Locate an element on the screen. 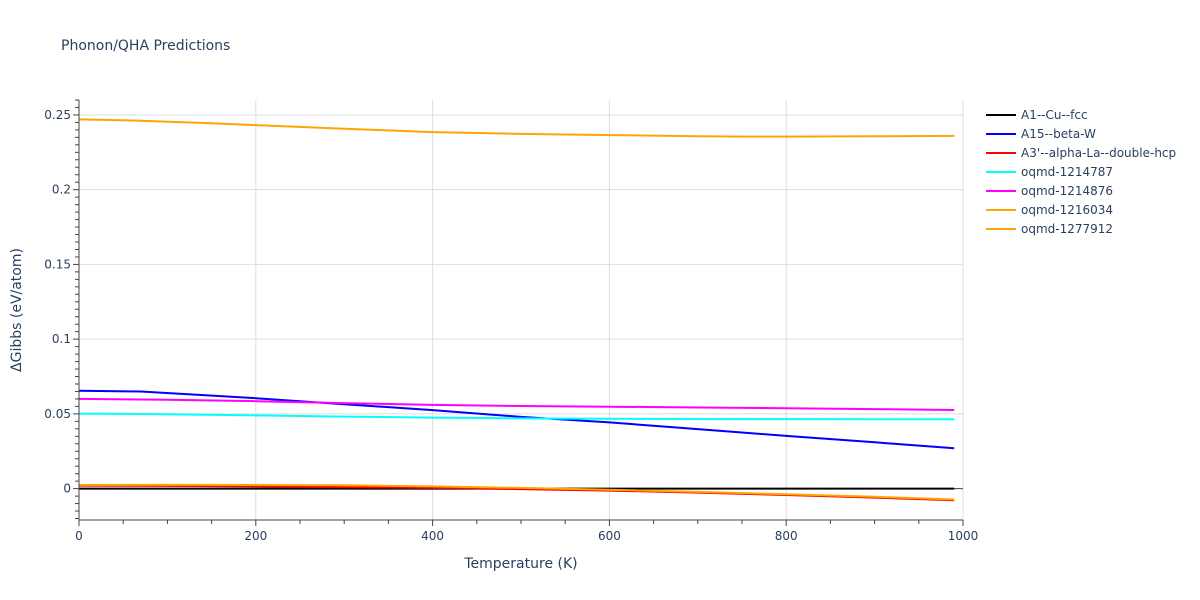 This screenshot has width=1200, height=600. legend-label: oqmd-1214876 is located at coordinates (1067, 191).